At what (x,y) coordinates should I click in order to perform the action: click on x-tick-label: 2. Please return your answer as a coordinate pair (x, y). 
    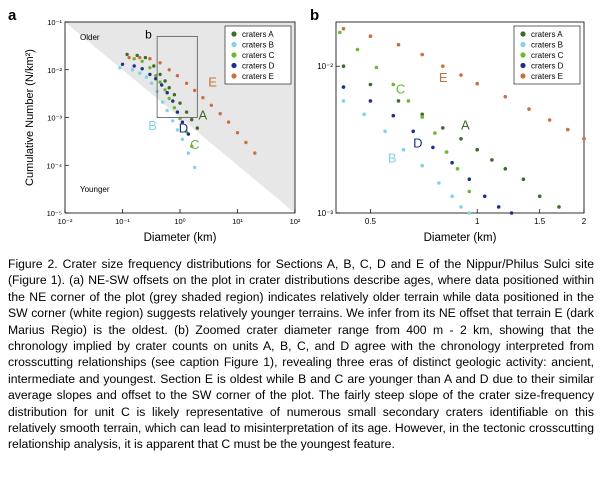
    Looking at the image, I should click on (584, 221).